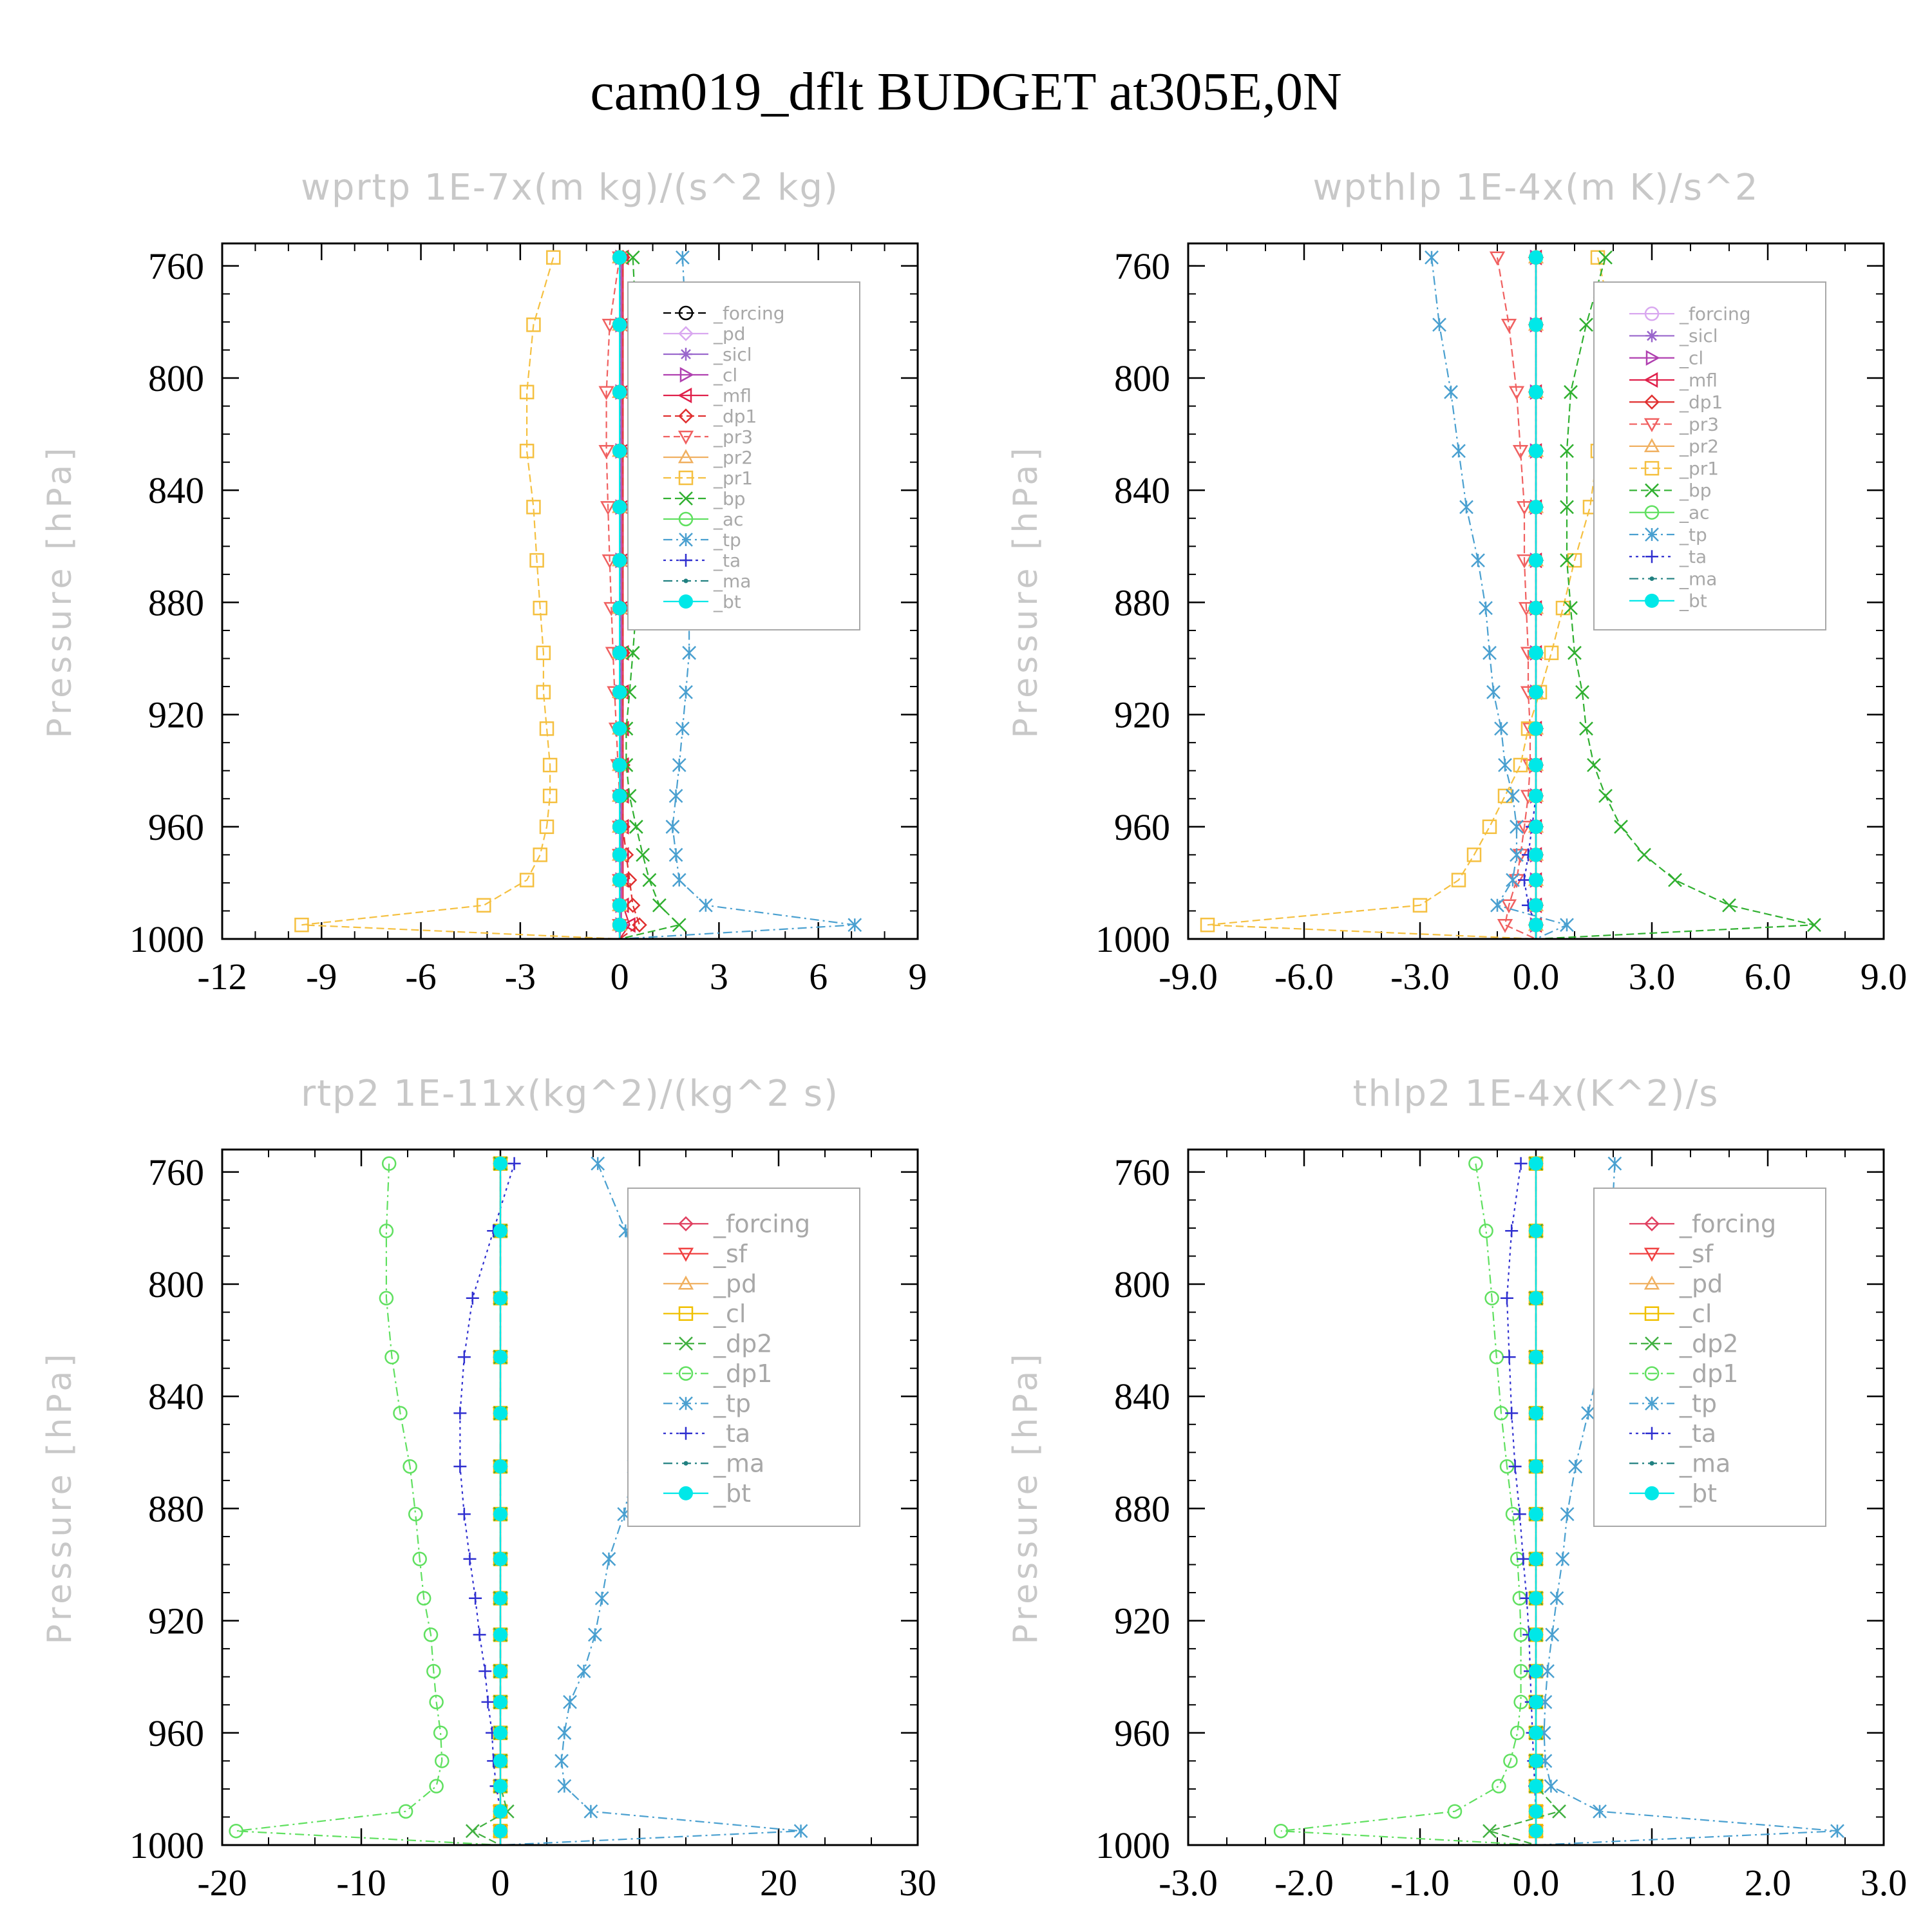 Image resolution: width=1932 pixels, height=1932 pixels. Describe the element at coordinates (500, 1883) in the screenshot. I see `x-tick-label: 0` at that location.